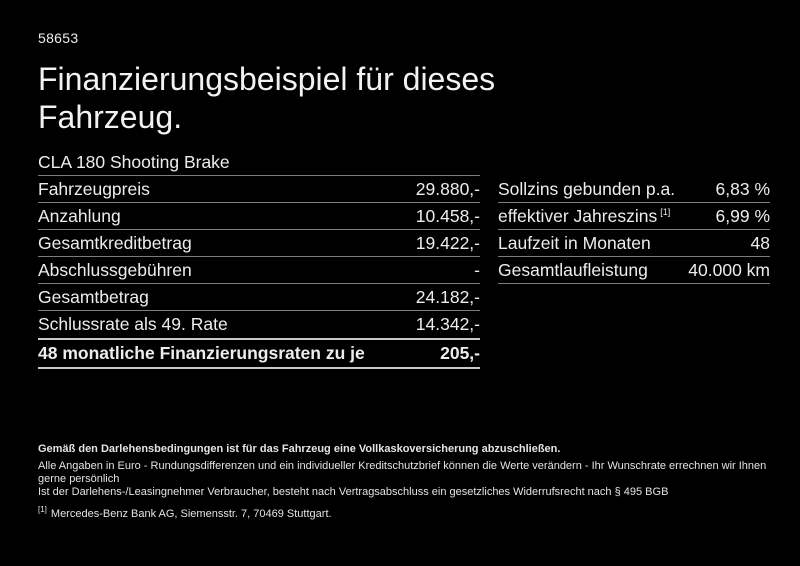 Image resolution: width=800 pixels, height=566 pixels. What do you see at coordinates (94, 188) in the screenshot?
I see `row-label: Fahrzeugpreis` at bounding box center [94, 188].